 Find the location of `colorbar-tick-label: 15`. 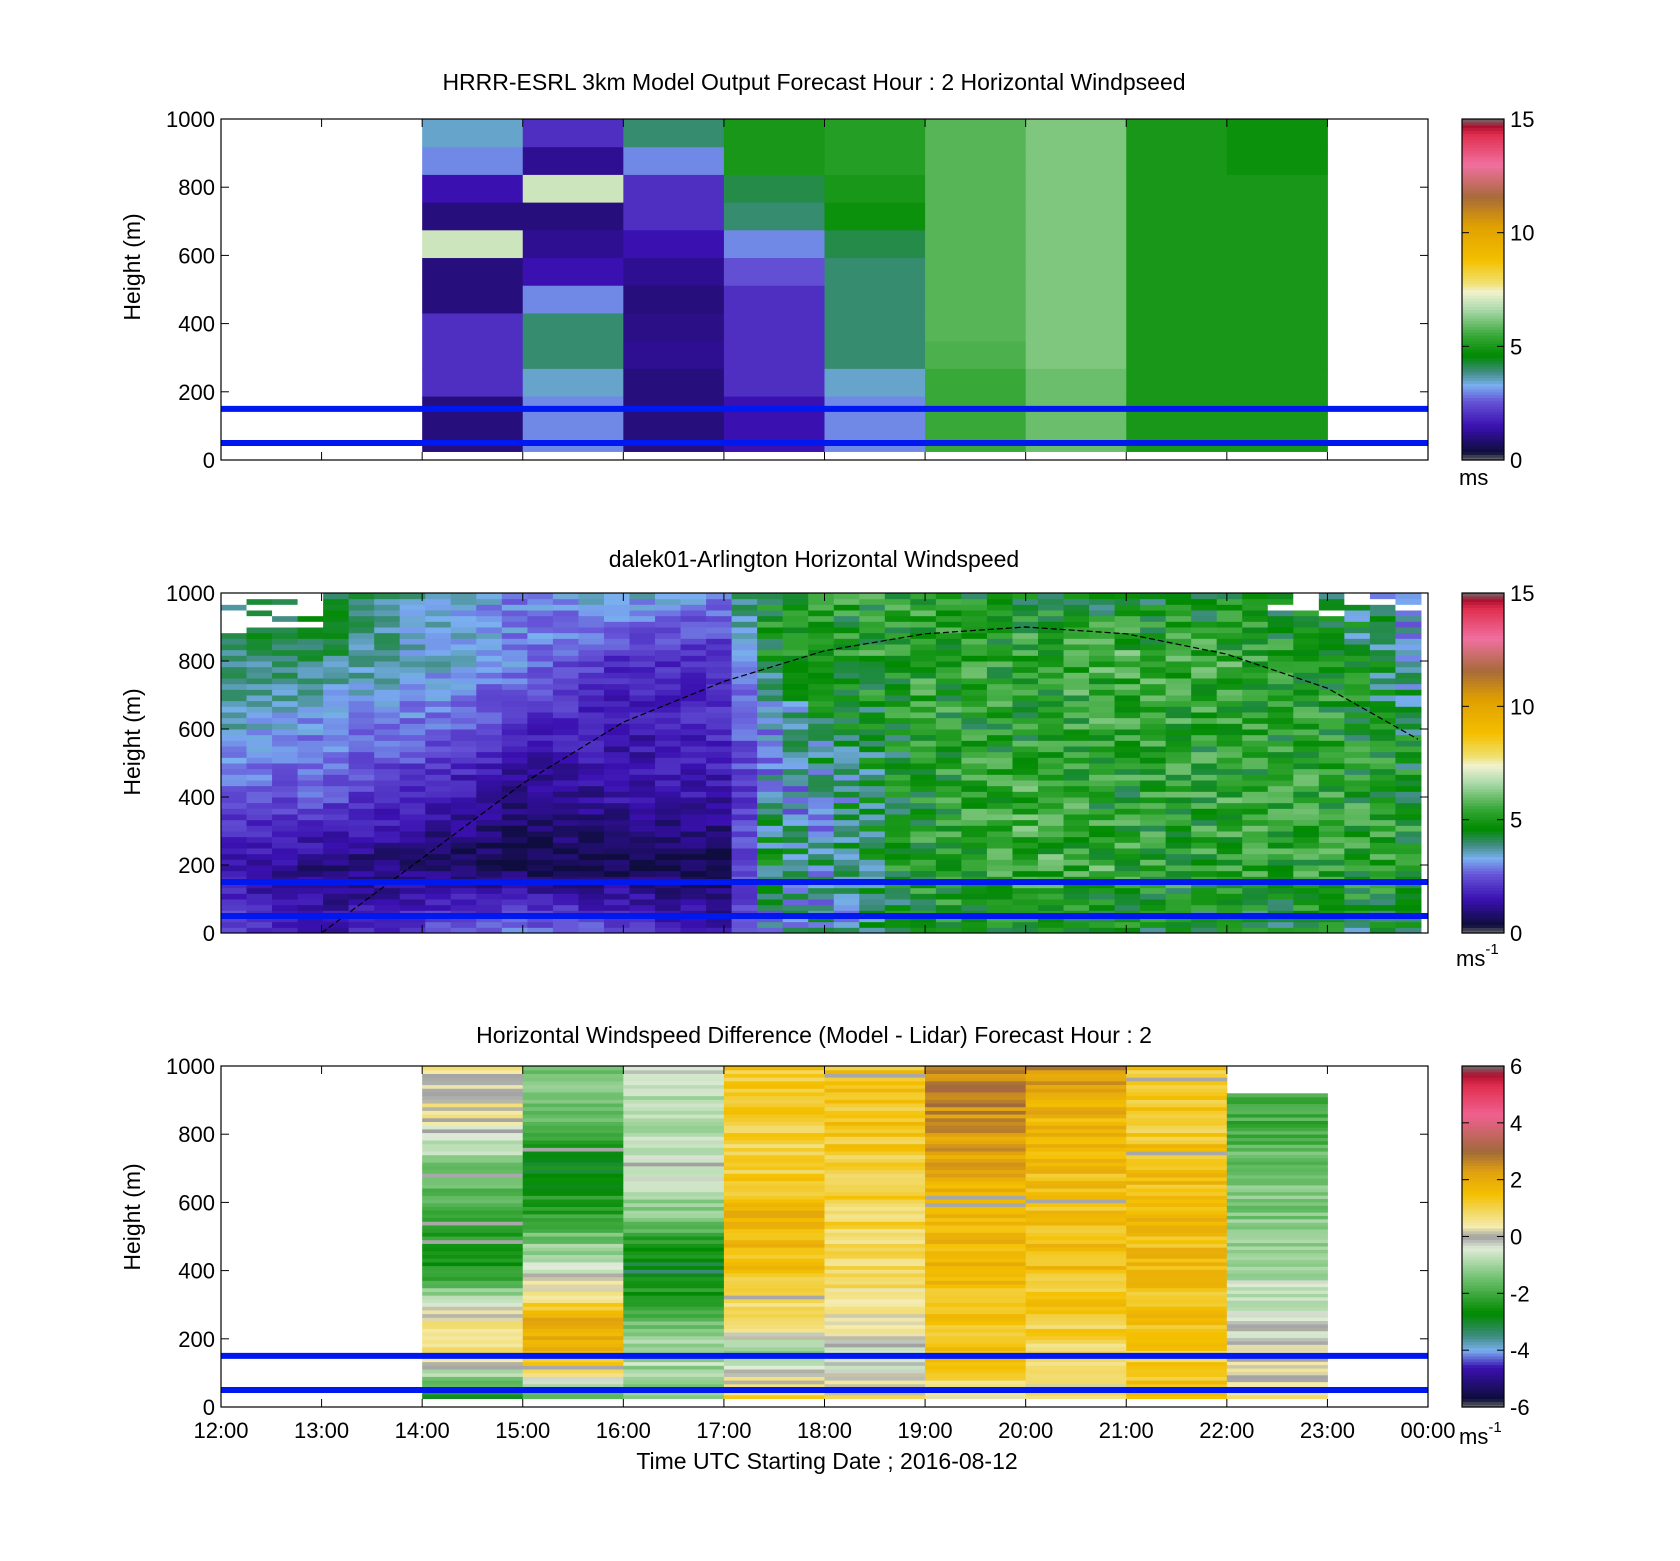

colorbar-tick-label: 15 is located at coordinates (1522, 593).